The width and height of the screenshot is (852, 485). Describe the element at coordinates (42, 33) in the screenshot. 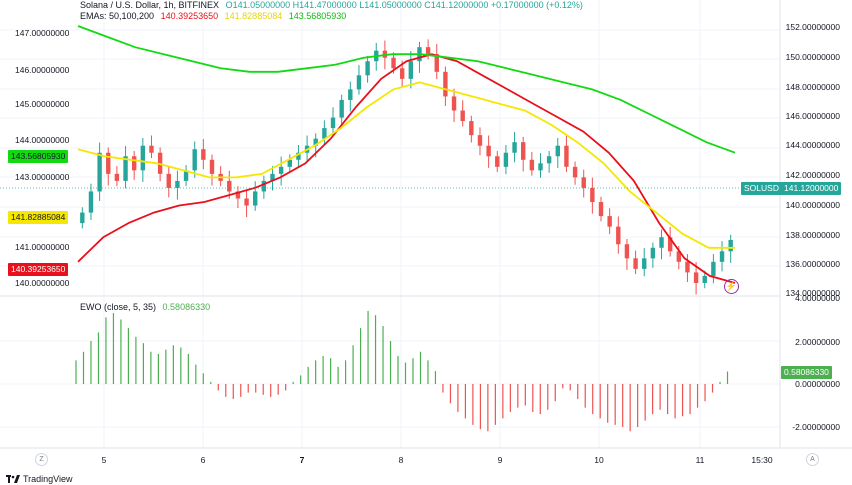

I see `left-tick-147: 147.00000000` at that location.